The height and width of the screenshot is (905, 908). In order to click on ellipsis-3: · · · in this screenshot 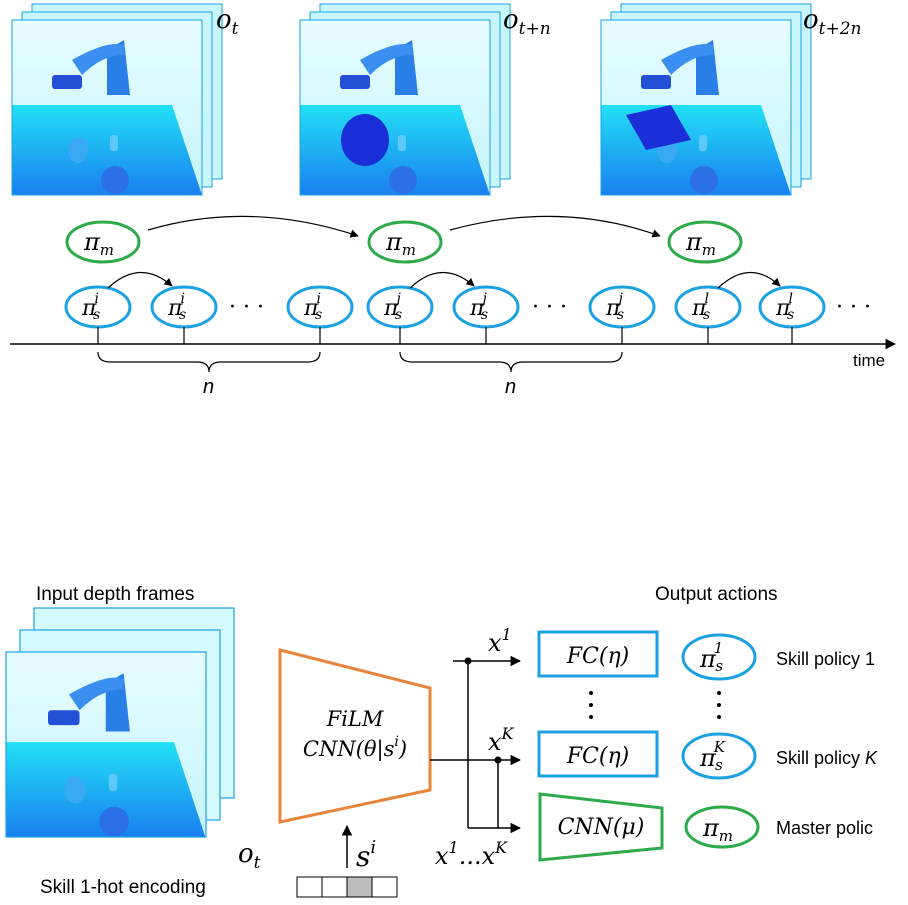, I will do `click(853, 307)`.